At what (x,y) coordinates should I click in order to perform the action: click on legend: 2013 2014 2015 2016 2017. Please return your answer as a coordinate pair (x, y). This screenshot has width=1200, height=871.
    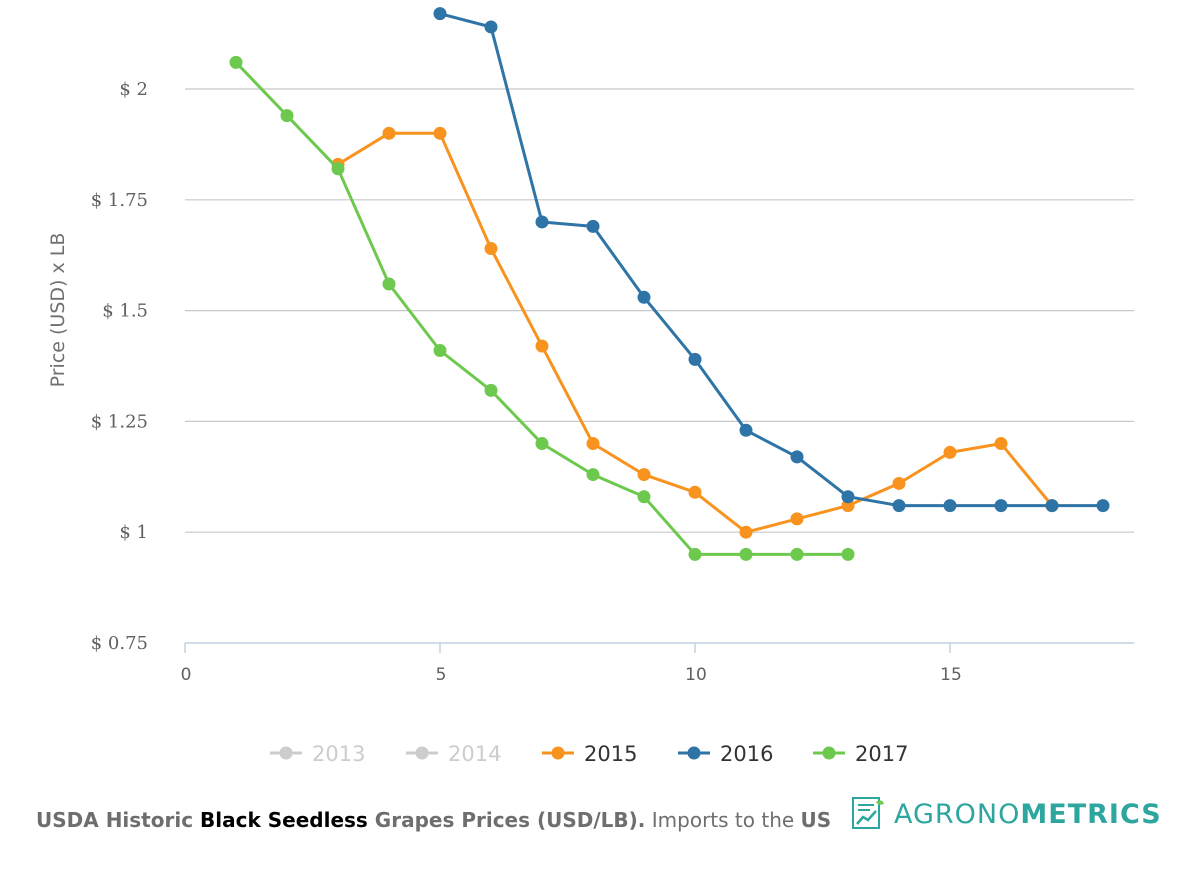
    Looking at the image, I should click on (589, 754).